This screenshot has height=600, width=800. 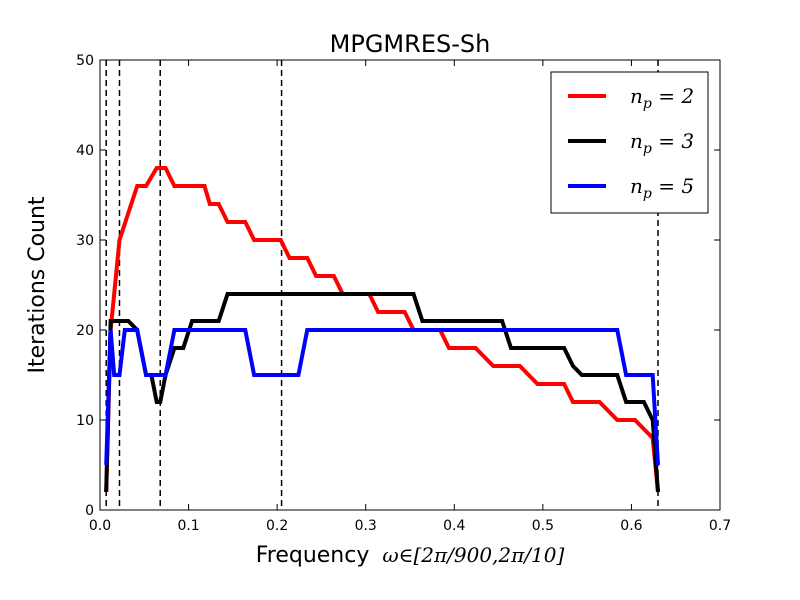 I want to click on legend-label-2: np = 3, so click(x=662, y=143).